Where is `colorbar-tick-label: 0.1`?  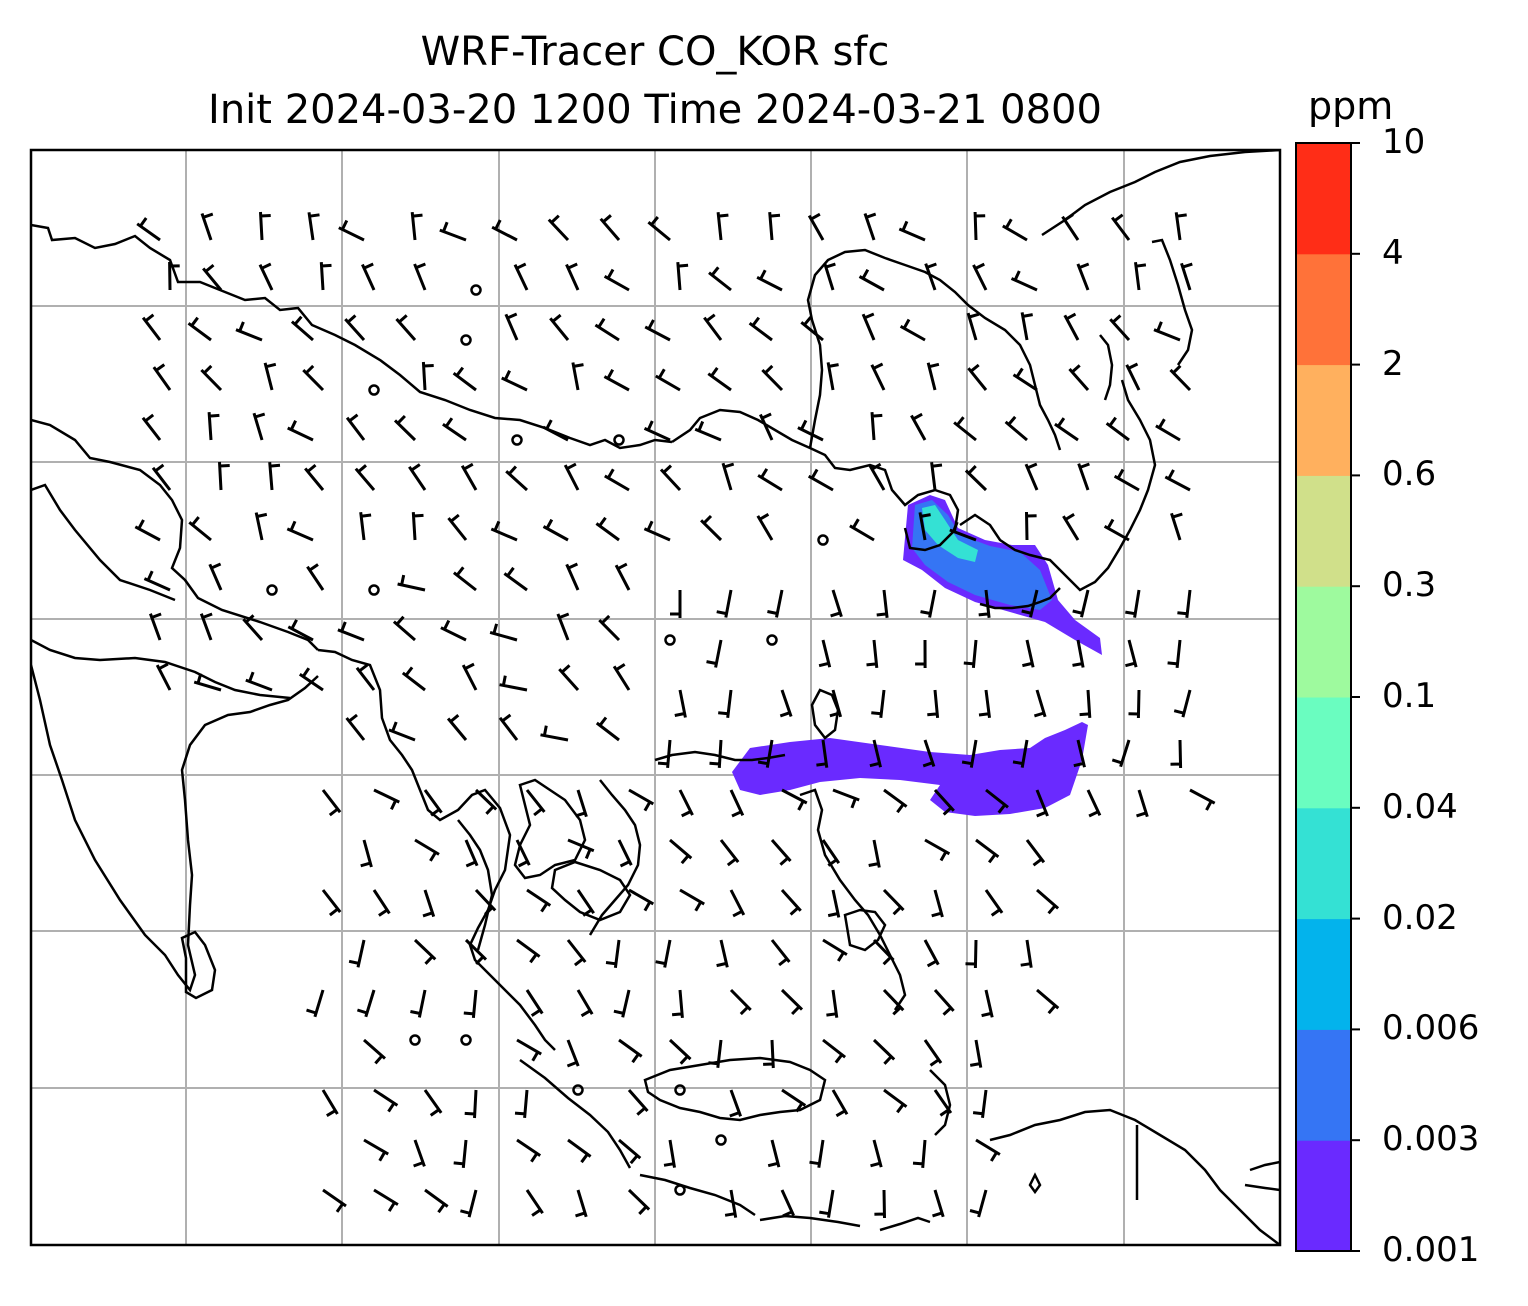 colorbar-tick-label: 0.1 is located at coordinates (1409, 696).